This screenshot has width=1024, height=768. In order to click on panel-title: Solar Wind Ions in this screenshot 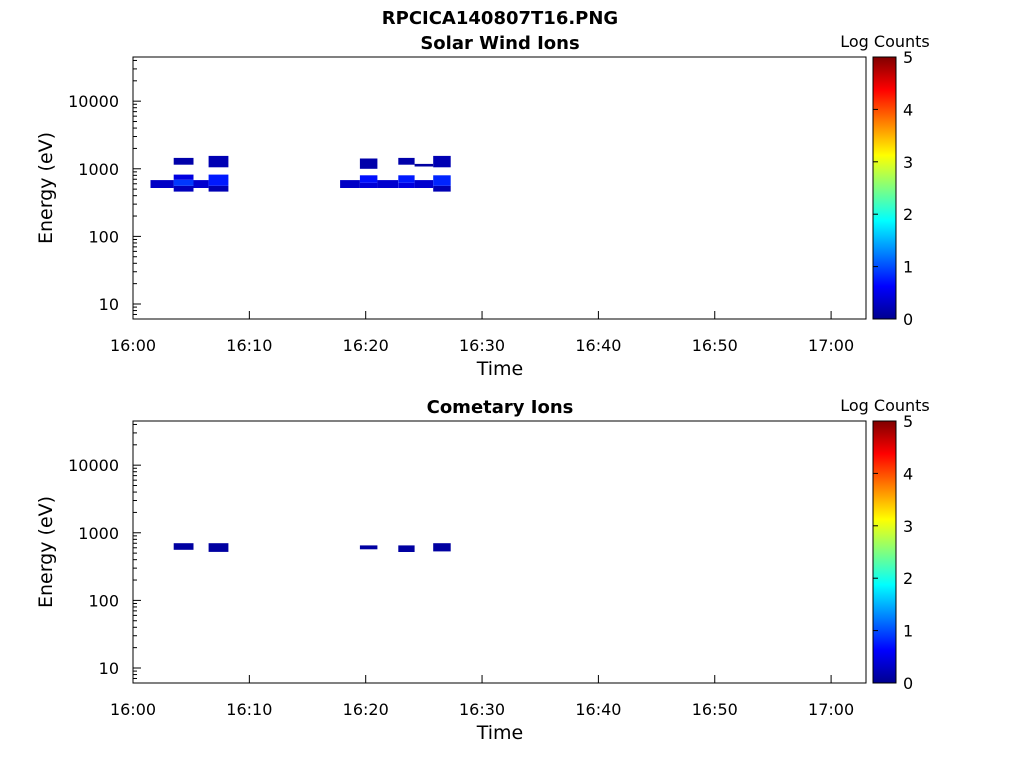, I will do `click(499, 43)`.